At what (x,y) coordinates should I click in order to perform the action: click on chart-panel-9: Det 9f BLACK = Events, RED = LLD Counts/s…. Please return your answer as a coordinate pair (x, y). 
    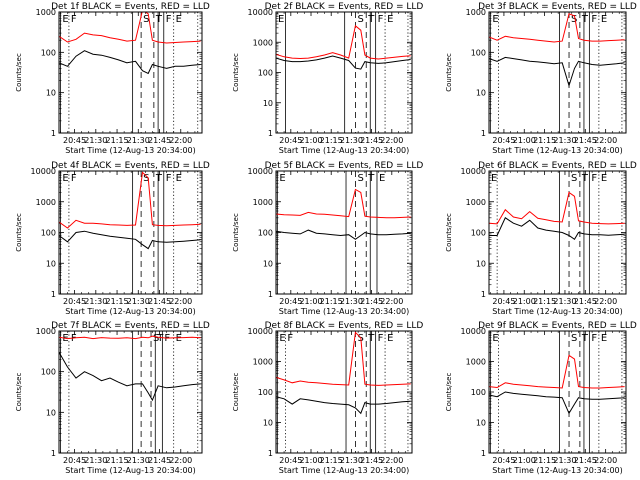
    Looking at the image, I should click on (541, 398).